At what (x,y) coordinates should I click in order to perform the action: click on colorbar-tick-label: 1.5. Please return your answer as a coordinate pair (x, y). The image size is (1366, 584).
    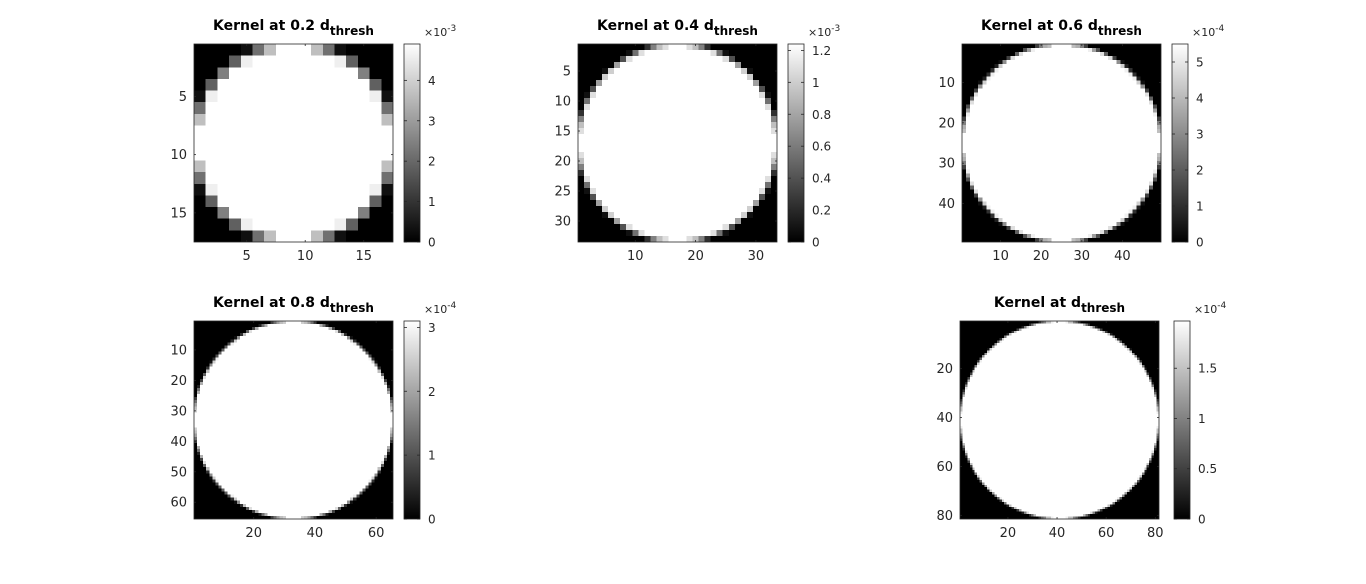
    Looking at the image, I should click on (1207, 369).